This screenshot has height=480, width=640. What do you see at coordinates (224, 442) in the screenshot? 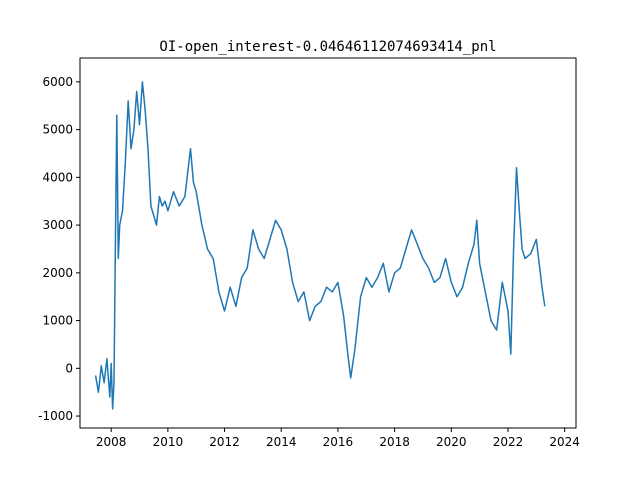
I see `x-tick-label: 2012` at bounding box center [224, 442].